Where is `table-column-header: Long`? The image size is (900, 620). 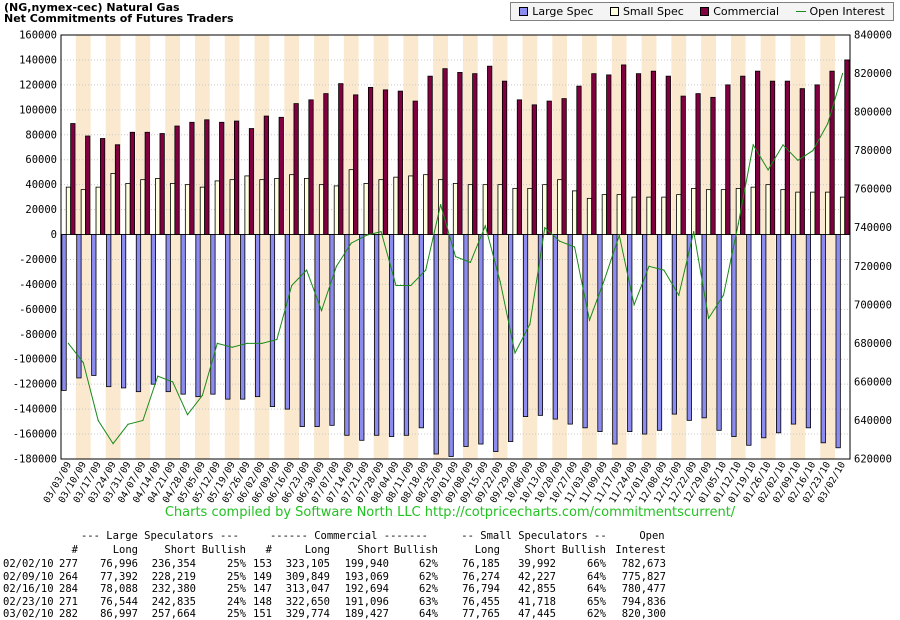
table-column-header: Long is located at coordinates (487, 550).